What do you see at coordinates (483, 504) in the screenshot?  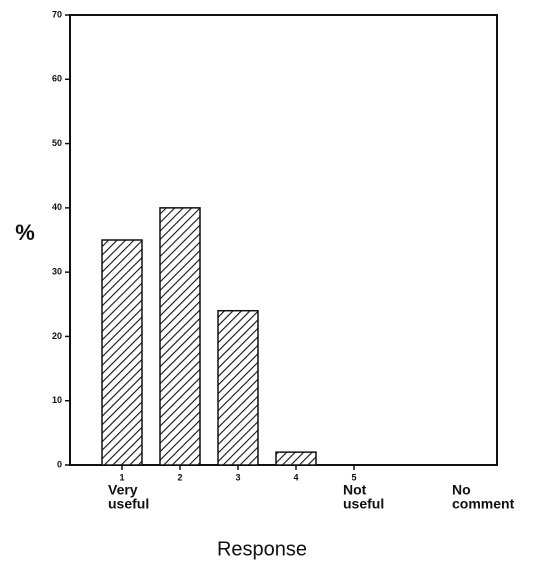 I see `scale-annotation: comment` at bounding box center [483, 504].